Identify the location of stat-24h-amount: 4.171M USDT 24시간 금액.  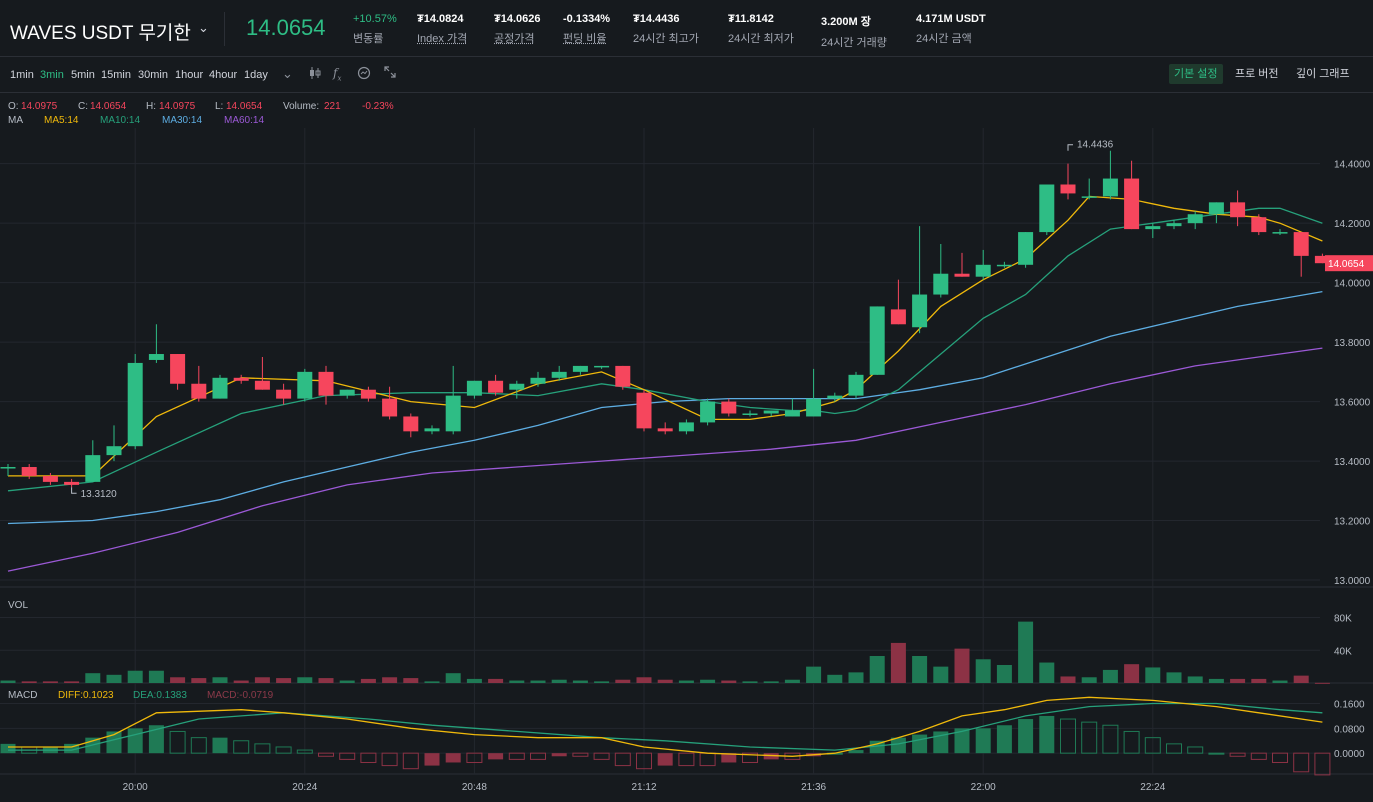
(951, 29).